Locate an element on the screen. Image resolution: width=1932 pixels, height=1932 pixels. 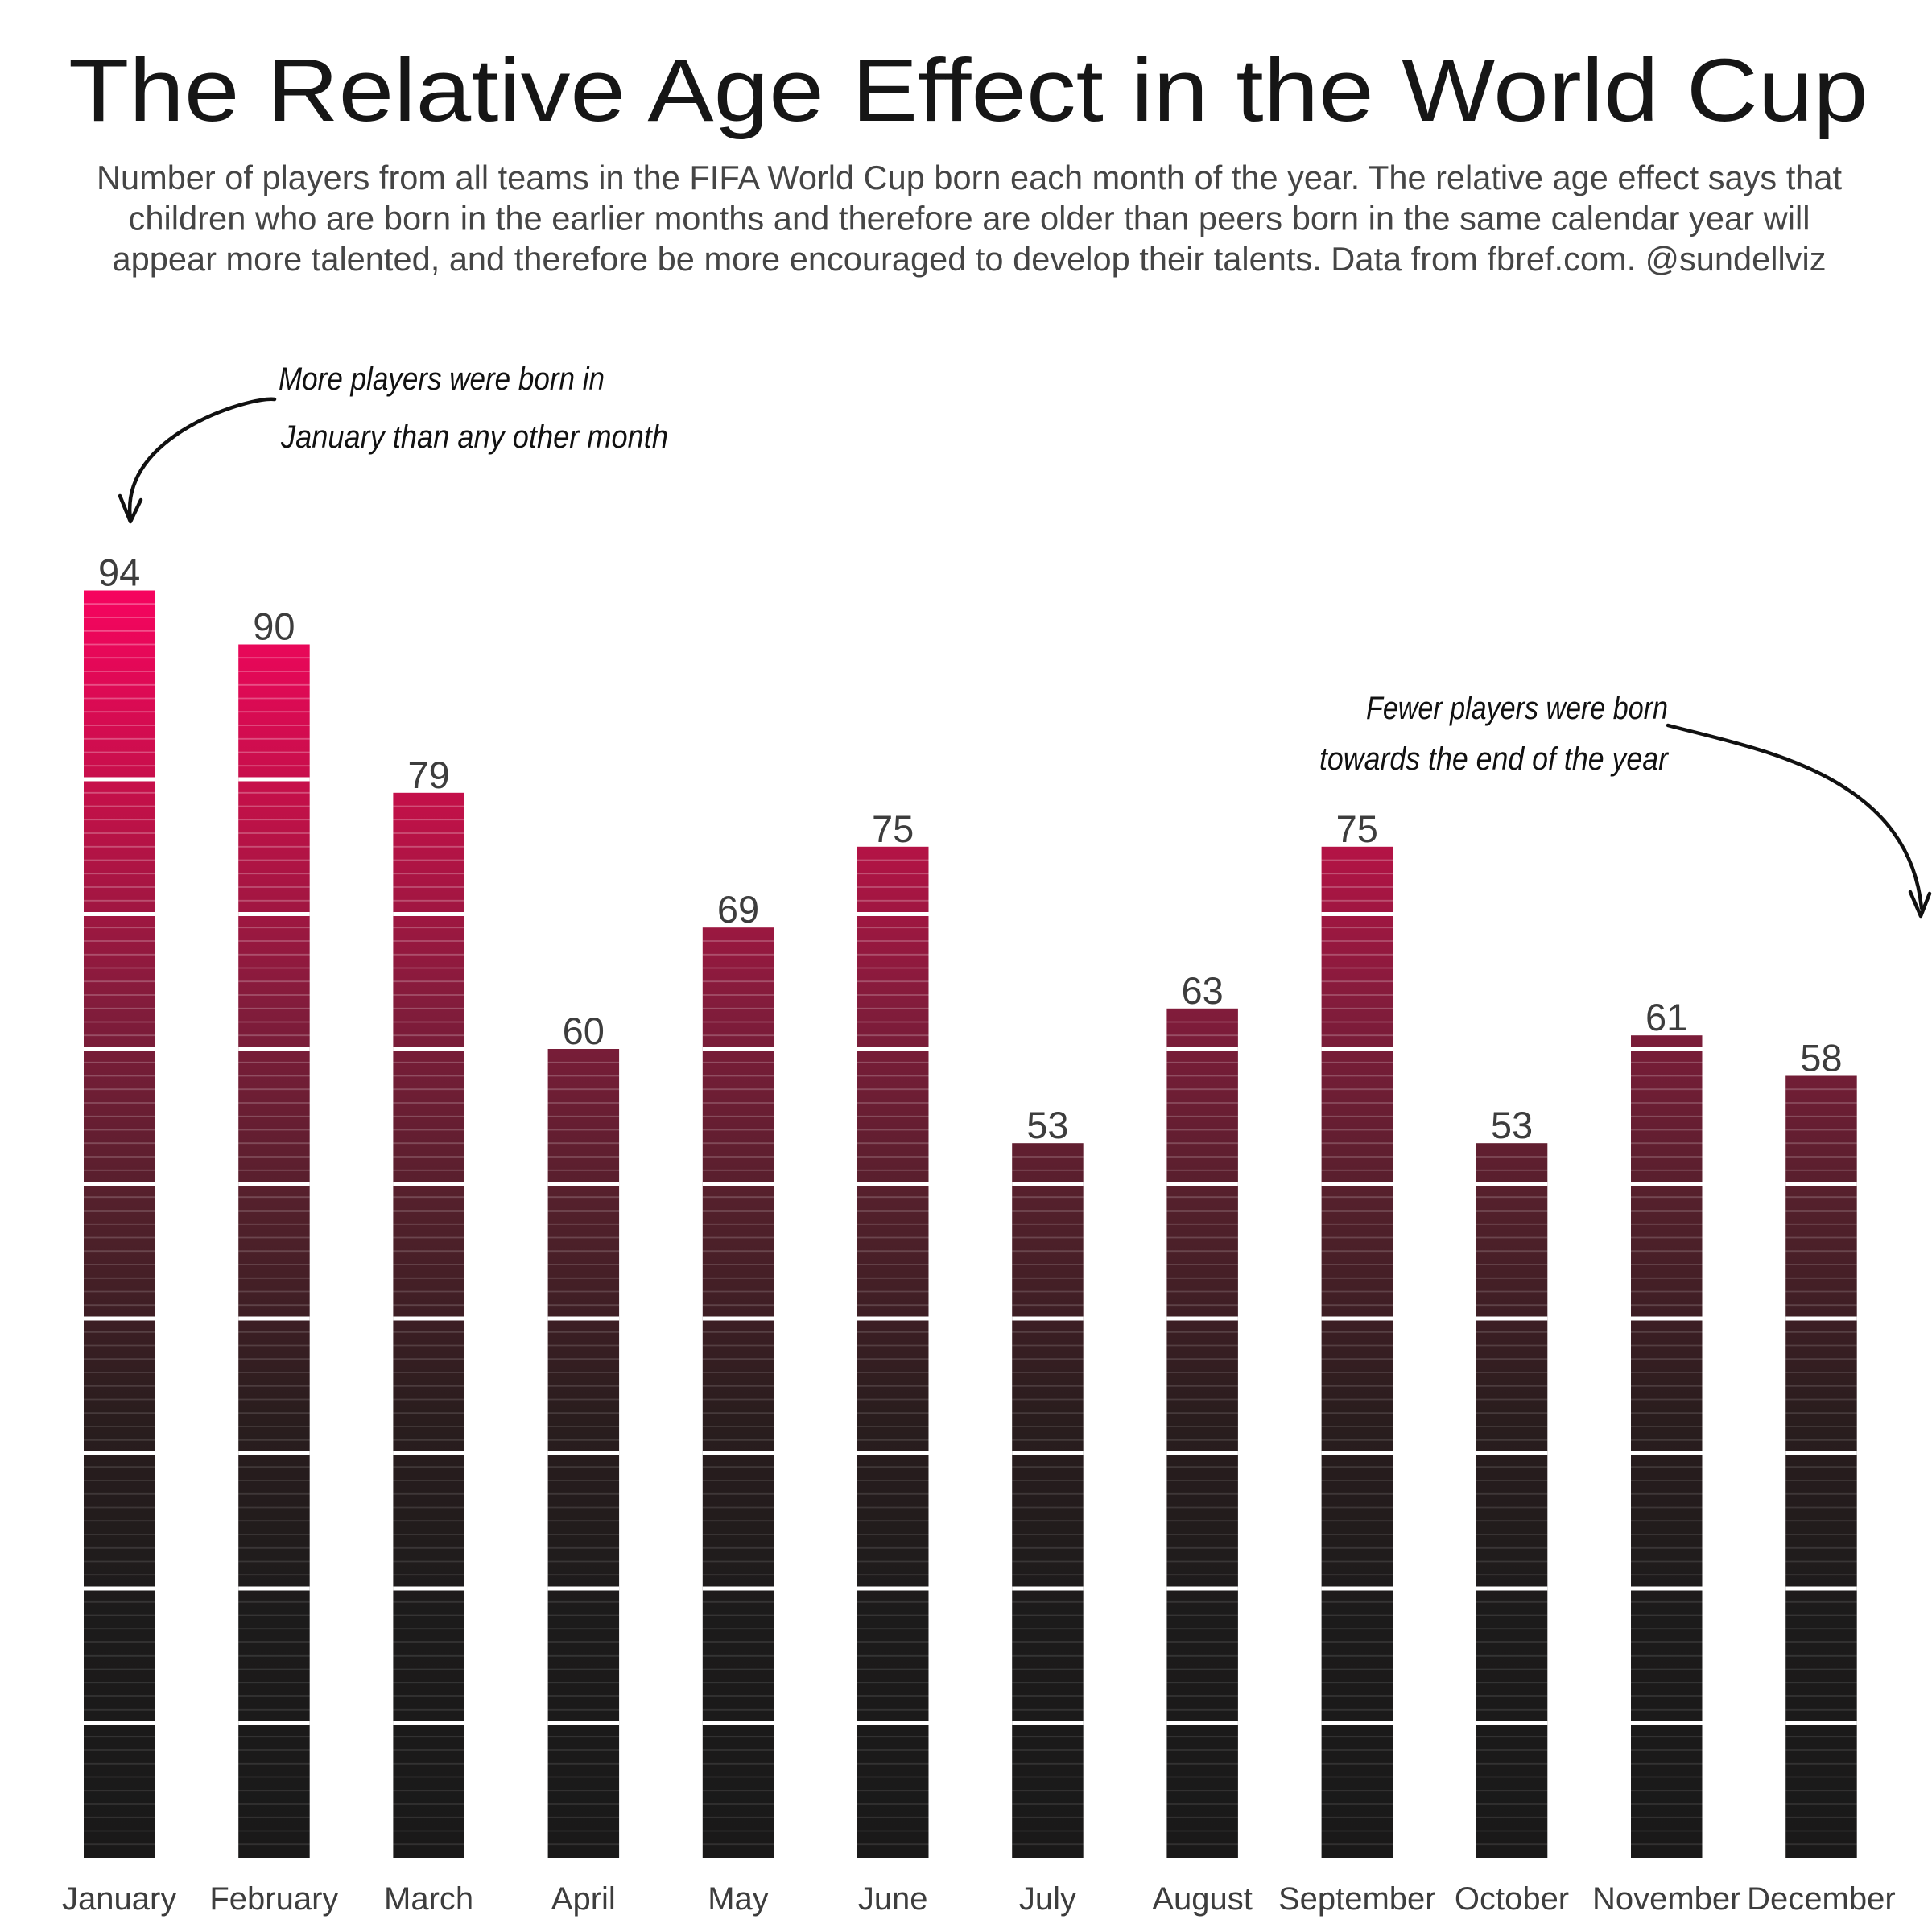
svg-text: 79 is located at coordinates (428, 774).